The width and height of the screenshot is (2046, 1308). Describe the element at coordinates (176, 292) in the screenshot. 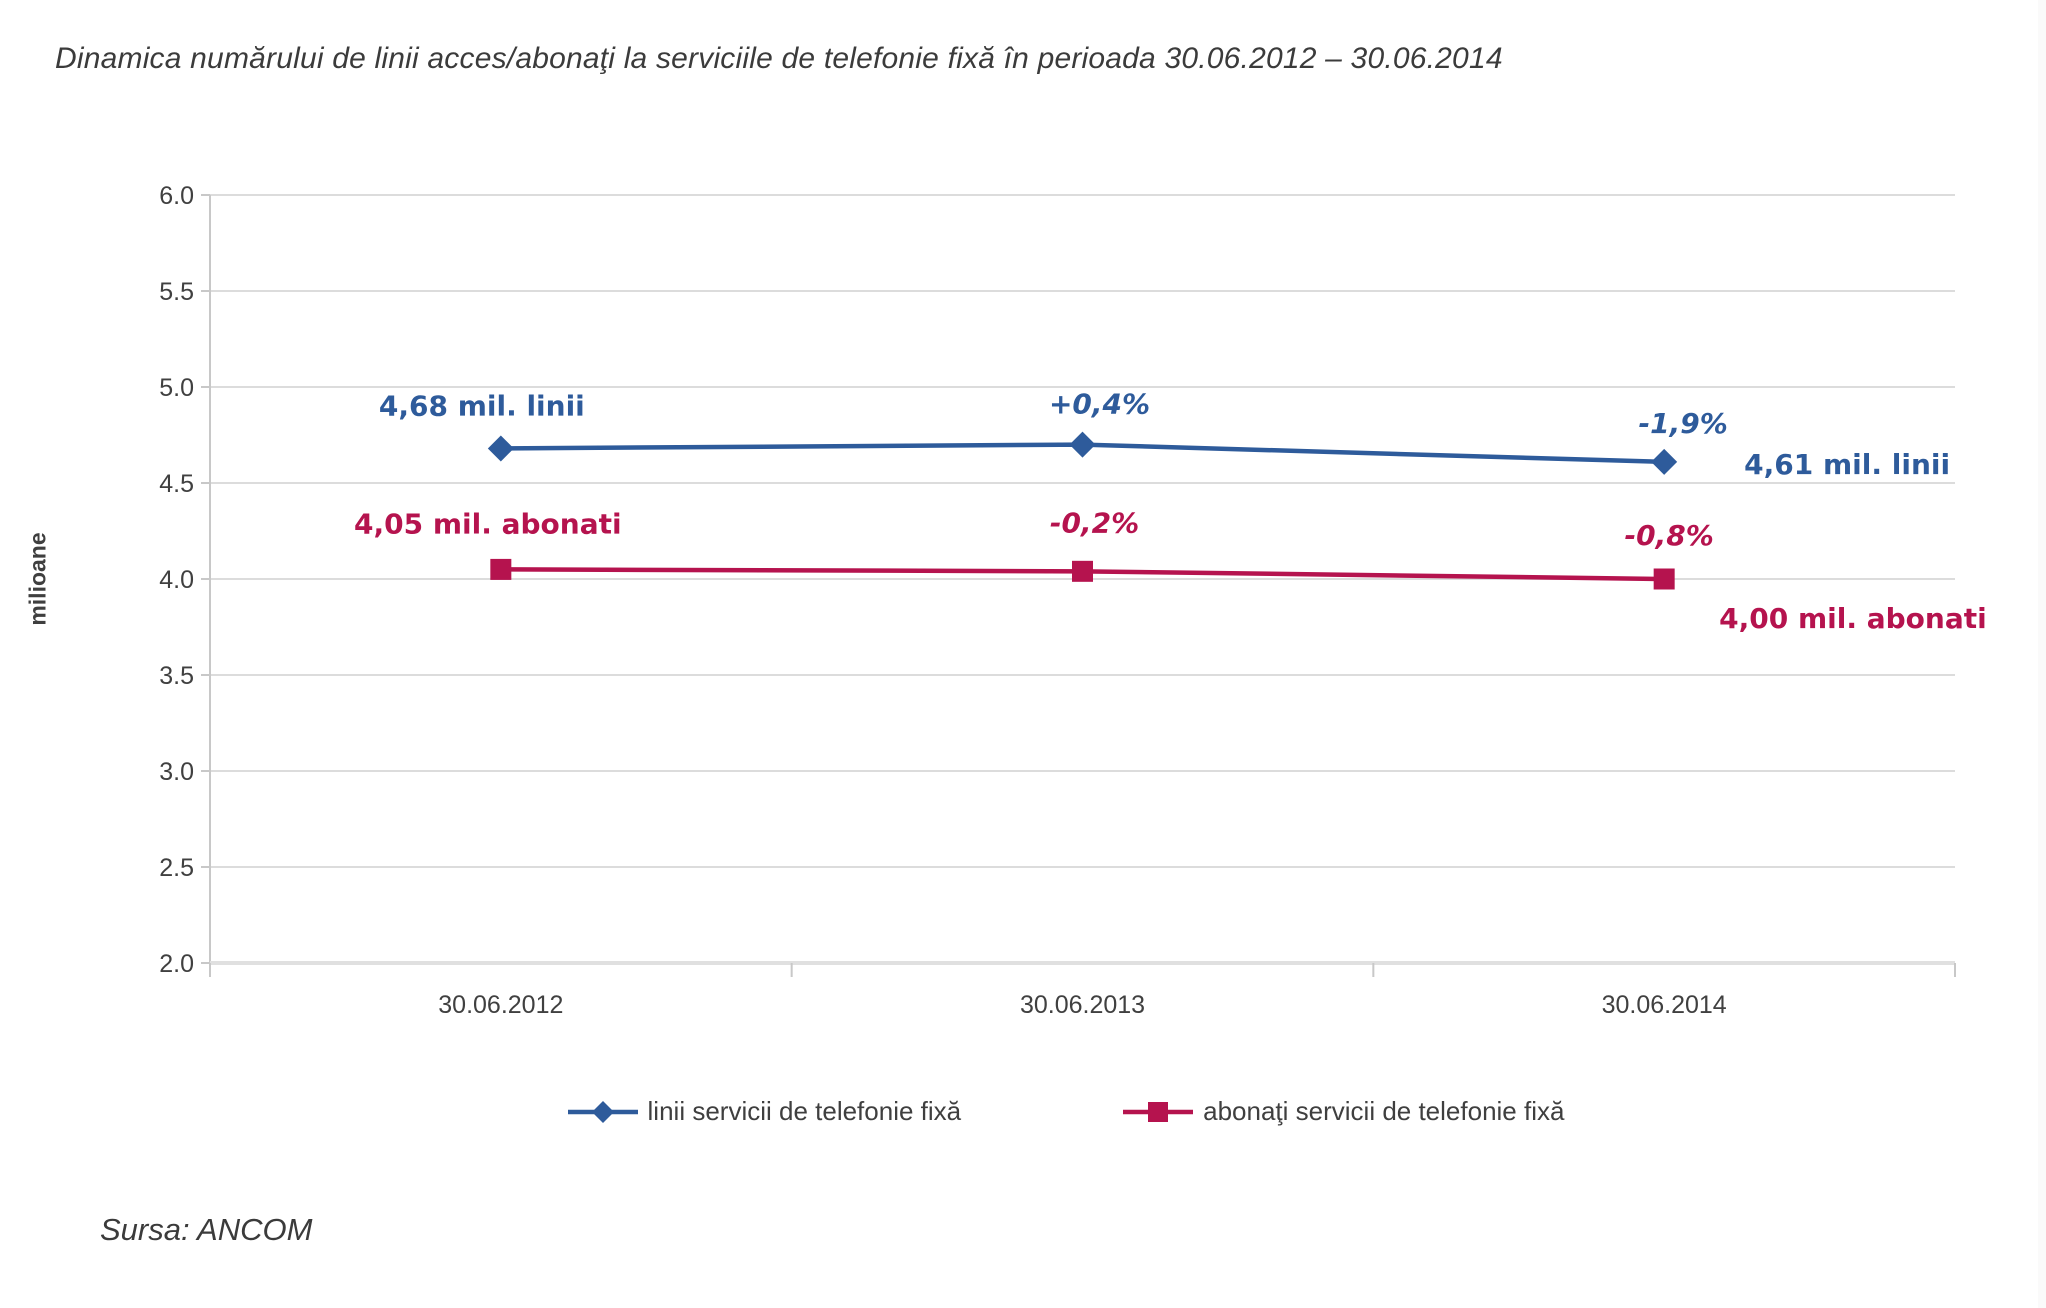

I see `y-tick-label: 5.5` at that location.